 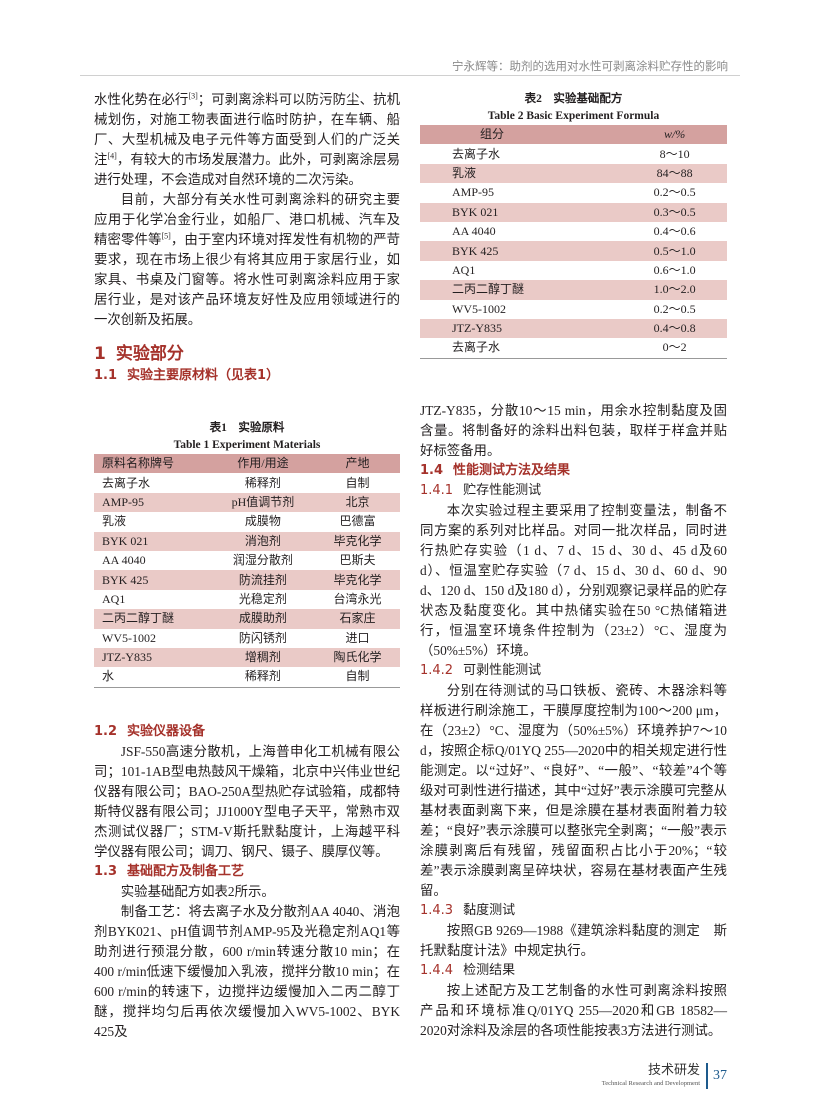 I want to click on table-cell: BYK 021, so click(x=475, y=211).